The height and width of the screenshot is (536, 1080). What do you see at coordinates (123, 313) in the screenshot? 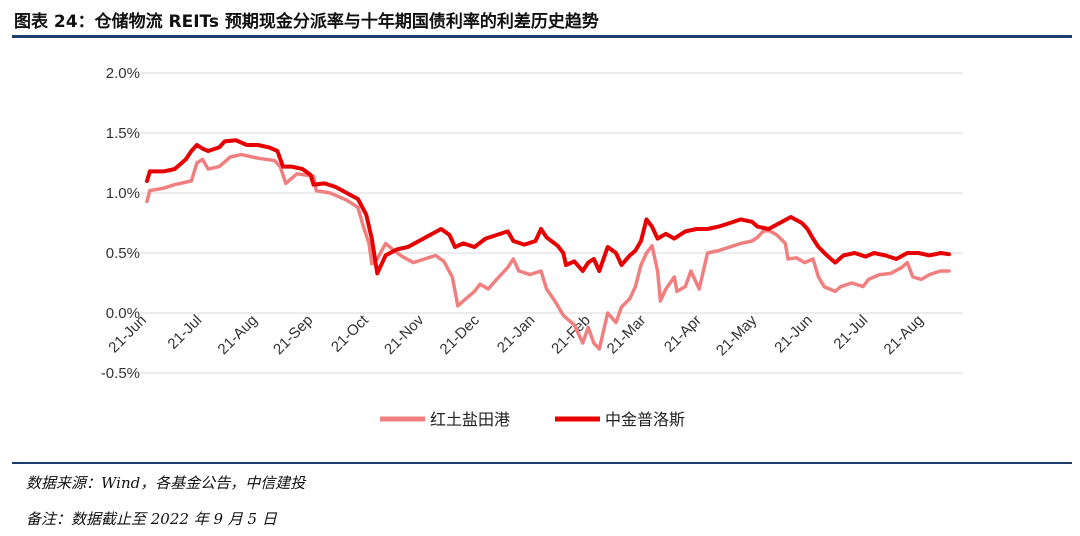
I see `y-tick-label: 0.0%` at bounding box center [123, 313].